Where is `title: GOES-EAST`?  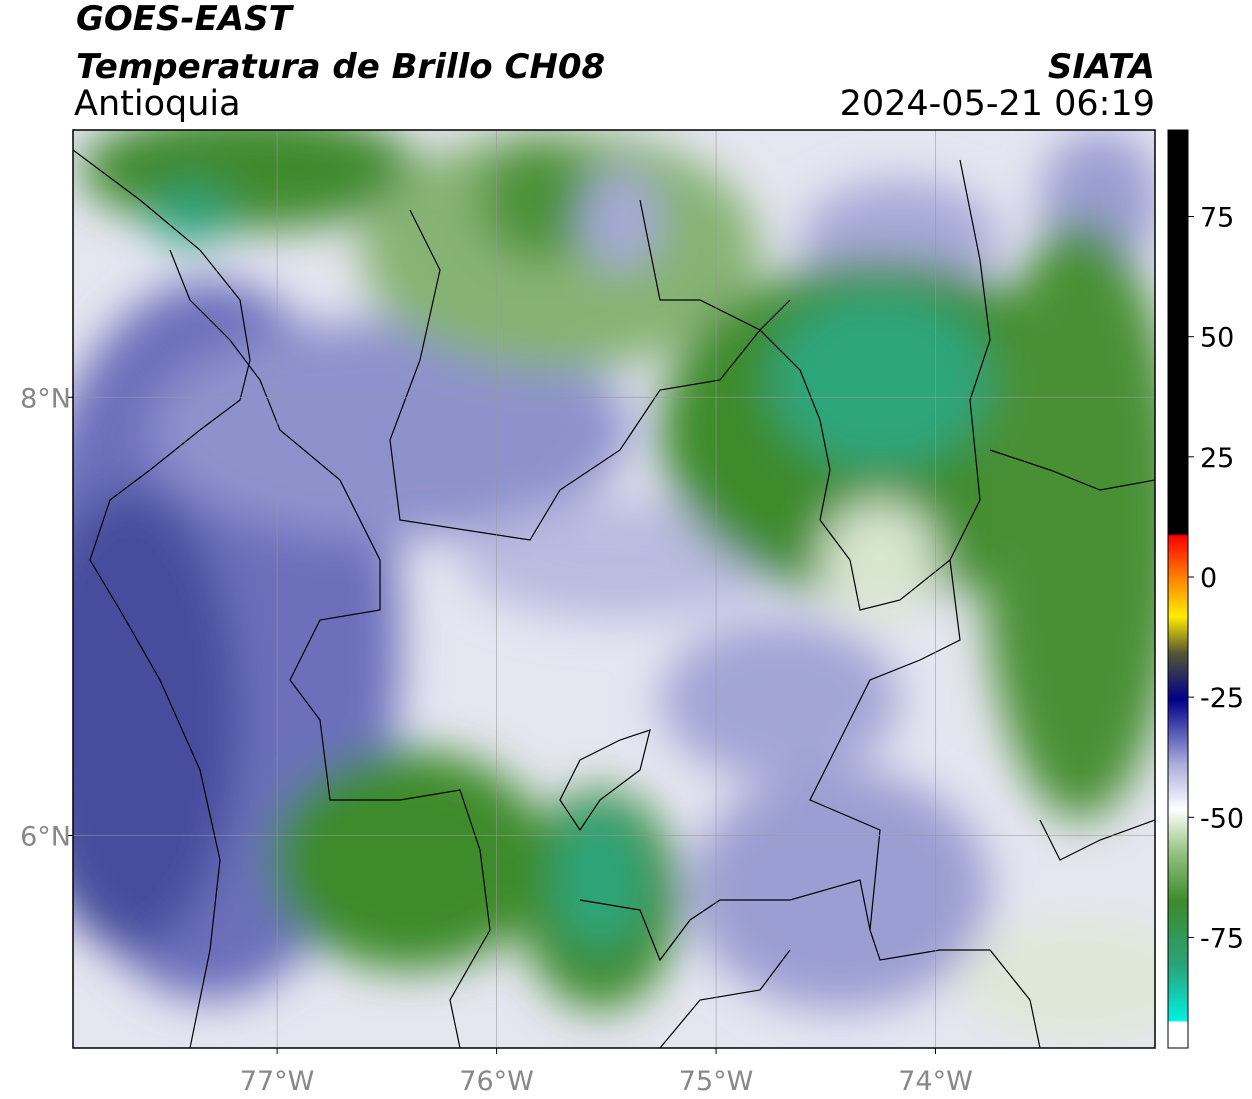
title: GOES-EAST is located at coordinates (185, 19).